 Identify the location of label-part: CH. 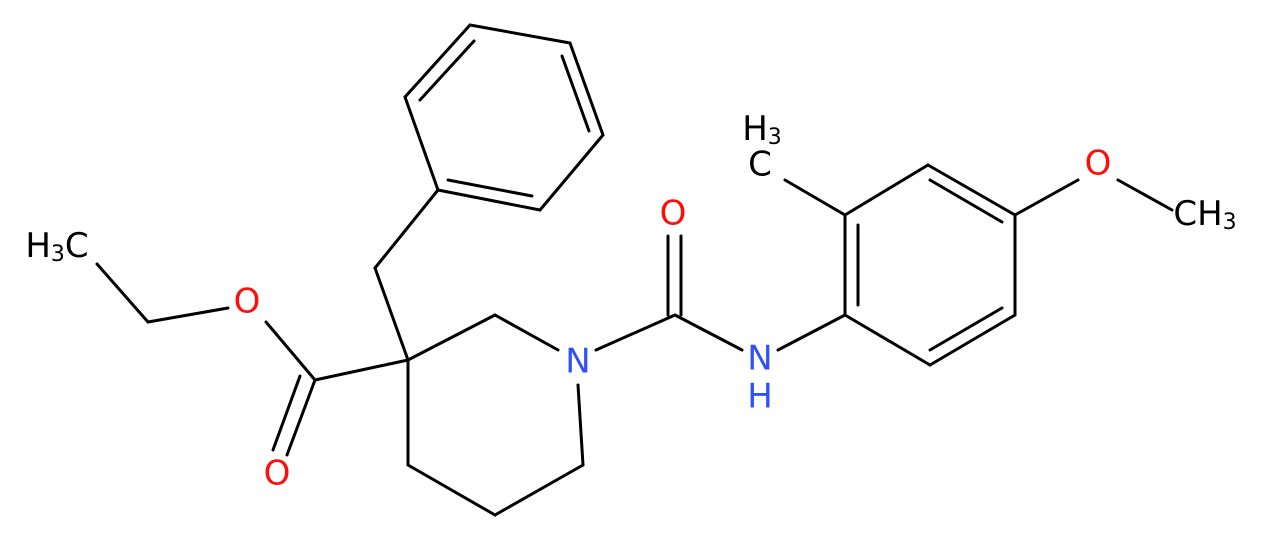
(1197, 214).